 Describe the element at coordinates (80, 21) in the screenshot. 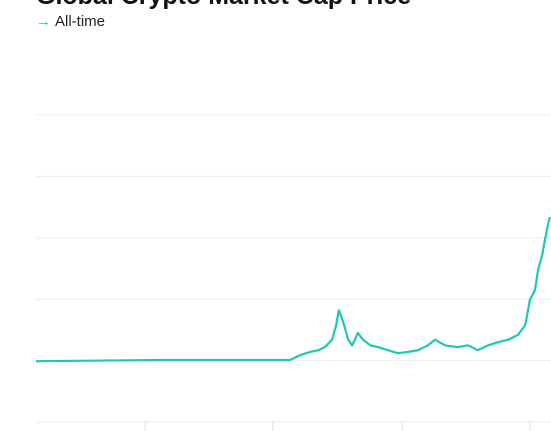

I see `subtitle: All-time` at that location.